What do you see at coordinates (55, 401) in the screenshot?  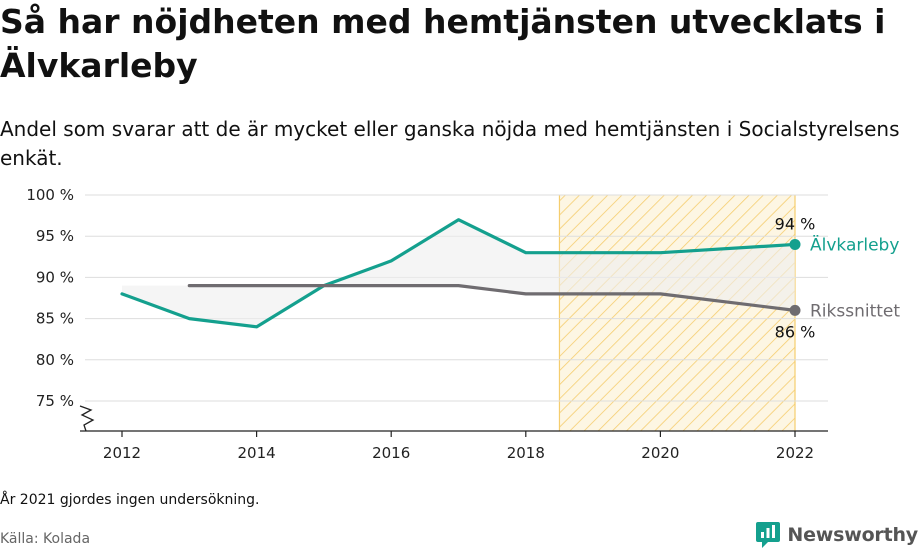 I see `y-tick-label: 75 %` at bounding box center [55, 401].